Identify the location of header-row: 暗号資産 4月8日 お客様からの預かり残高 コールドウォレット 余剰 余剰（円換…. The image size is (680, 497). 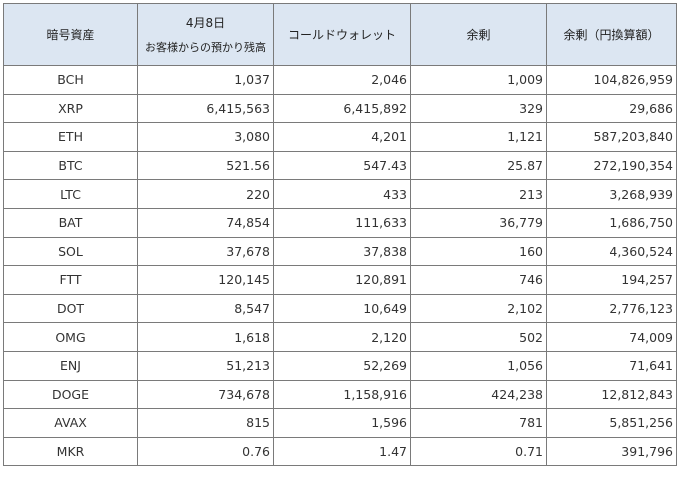
(340, 34).